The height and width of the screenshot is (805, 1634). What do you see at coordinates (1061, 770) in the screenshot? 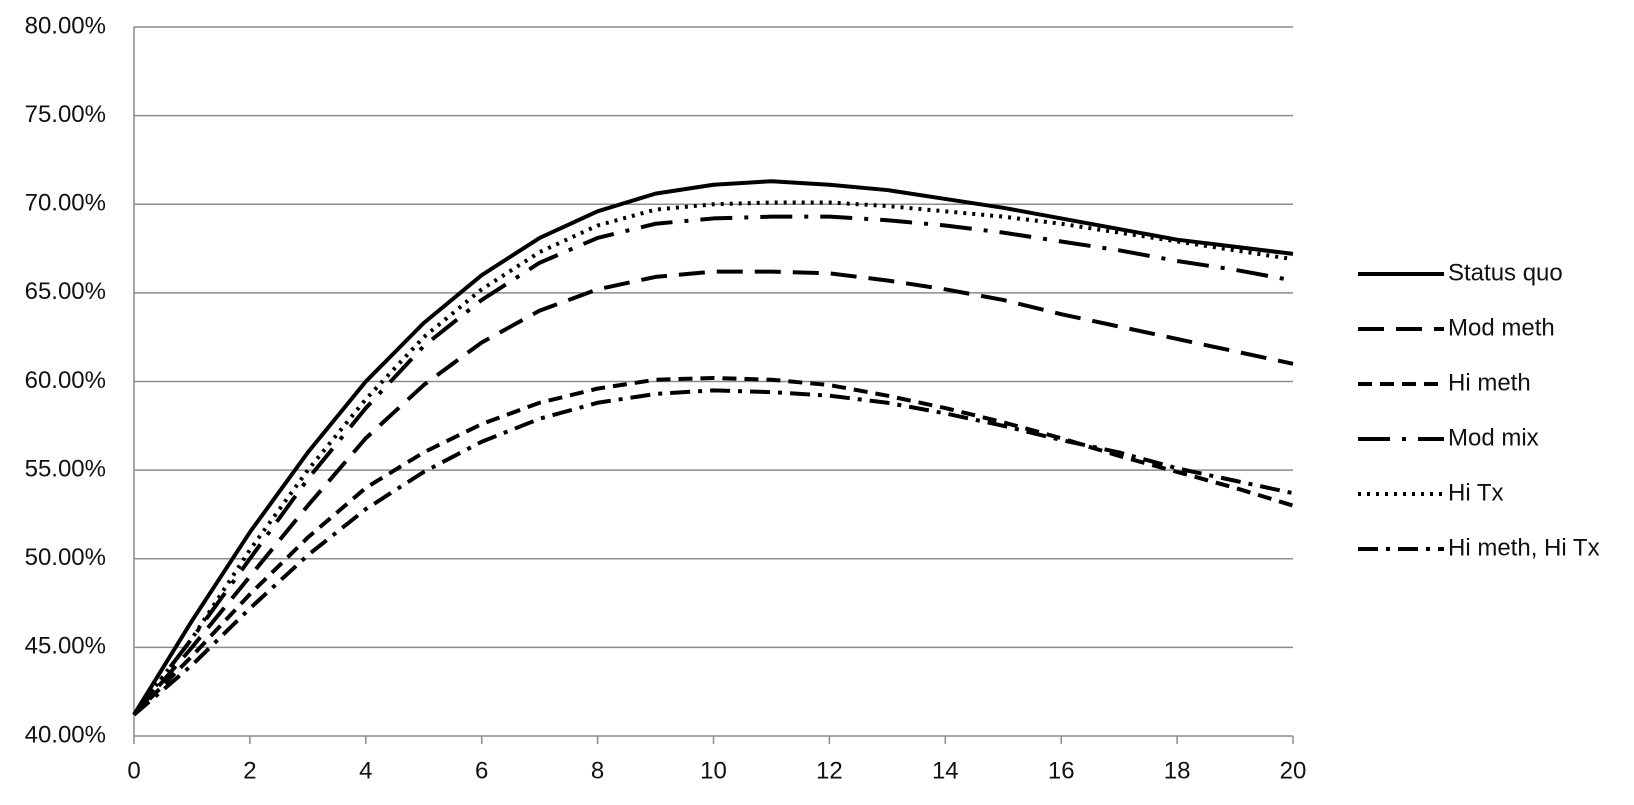
I see `x-tick-label: 16` at bounding box center [1061, 770].